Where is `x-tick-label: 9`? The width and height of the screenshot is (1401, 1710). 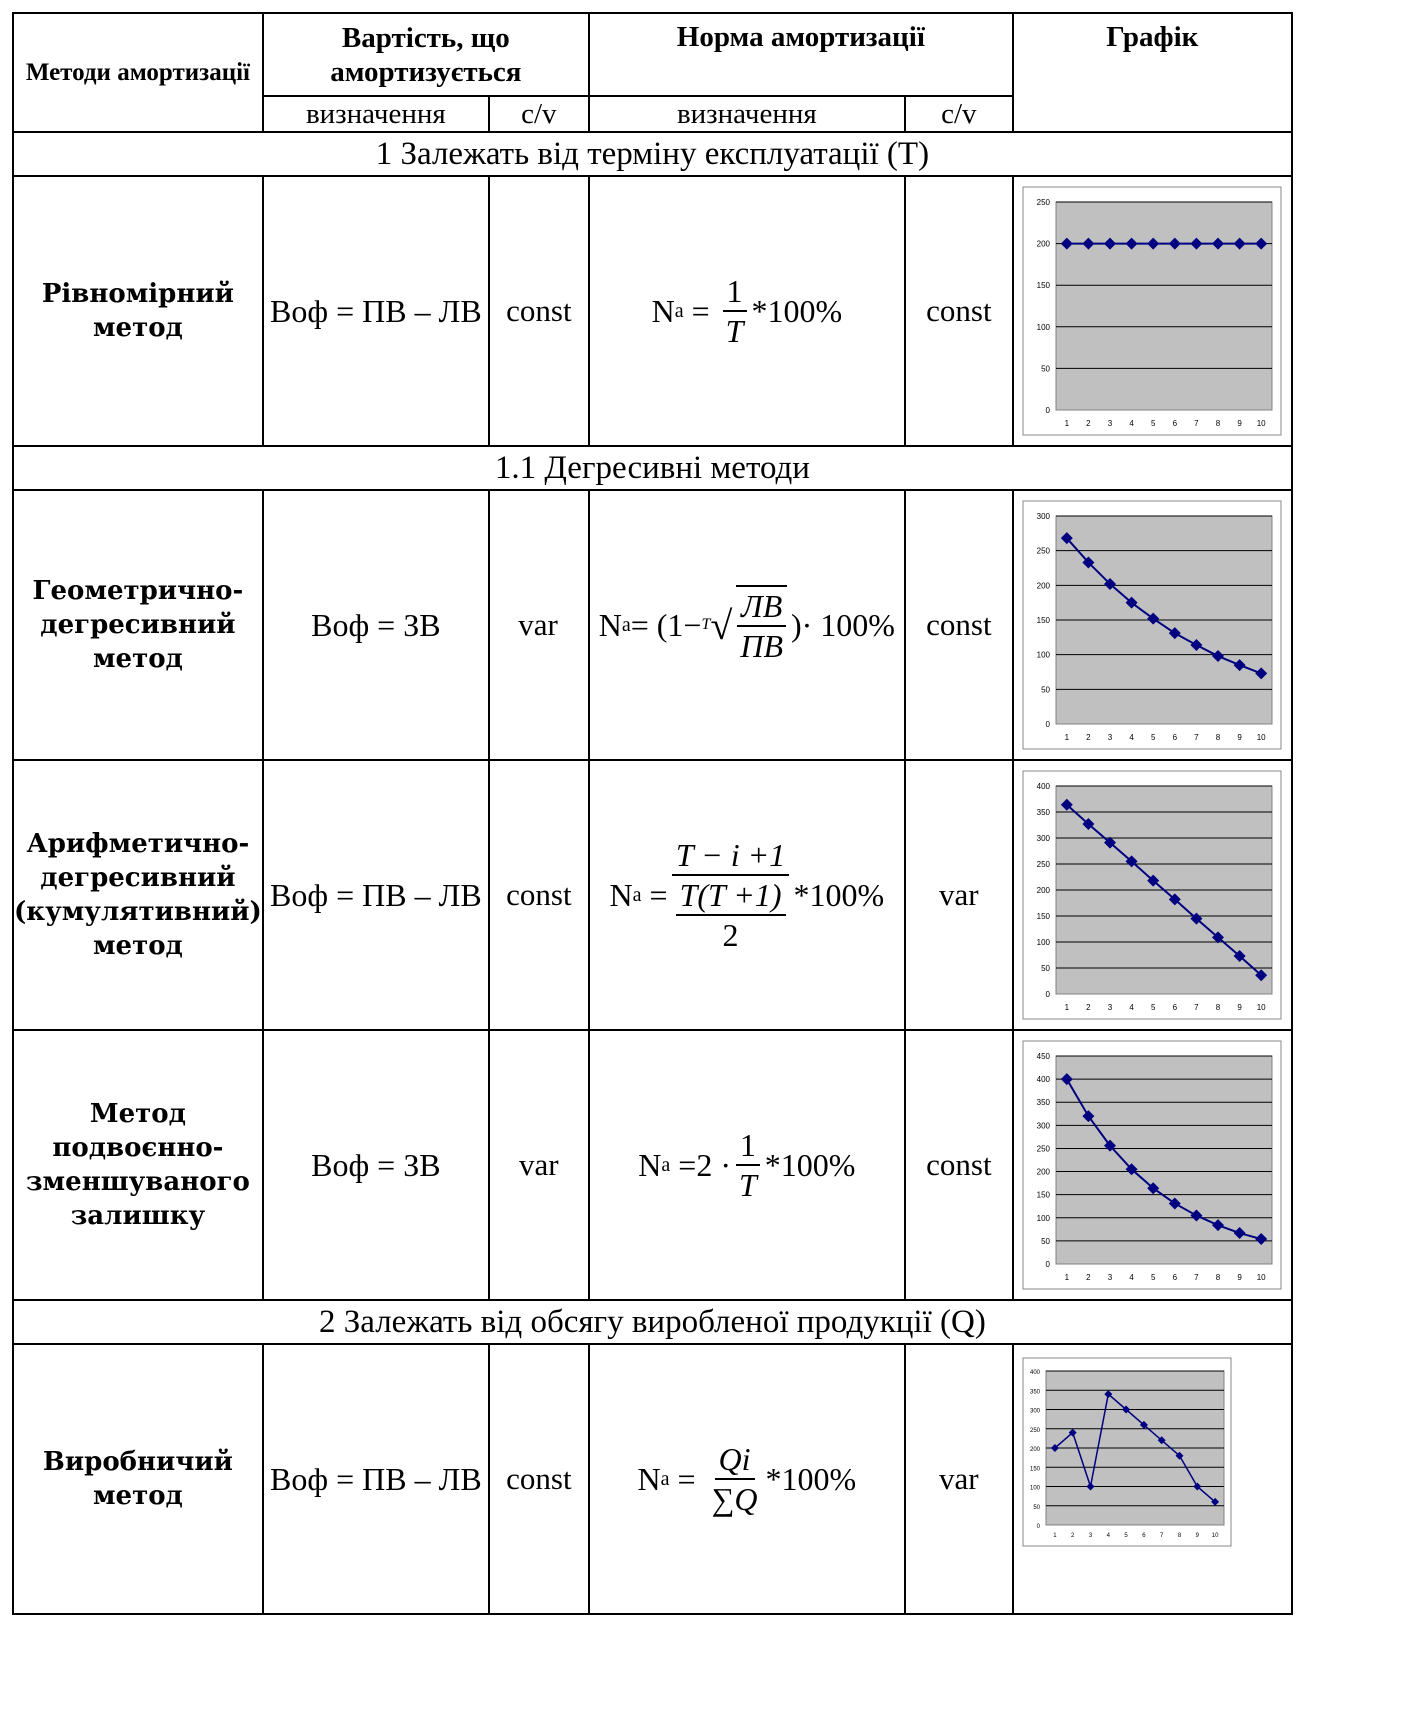 x-tick-label: 9 is located at coordinates (1240, 737).